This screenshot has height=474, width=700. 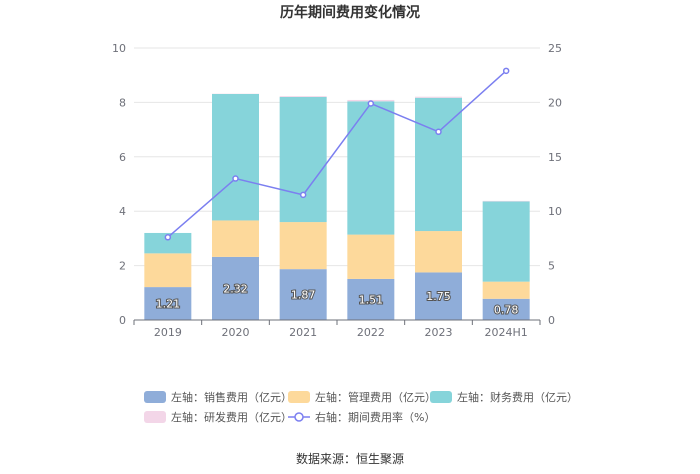 What do you see at coordinates (303, 332) in the screenshot?
I see `x-tick-label: 2021` at bounding box center [303, 332].